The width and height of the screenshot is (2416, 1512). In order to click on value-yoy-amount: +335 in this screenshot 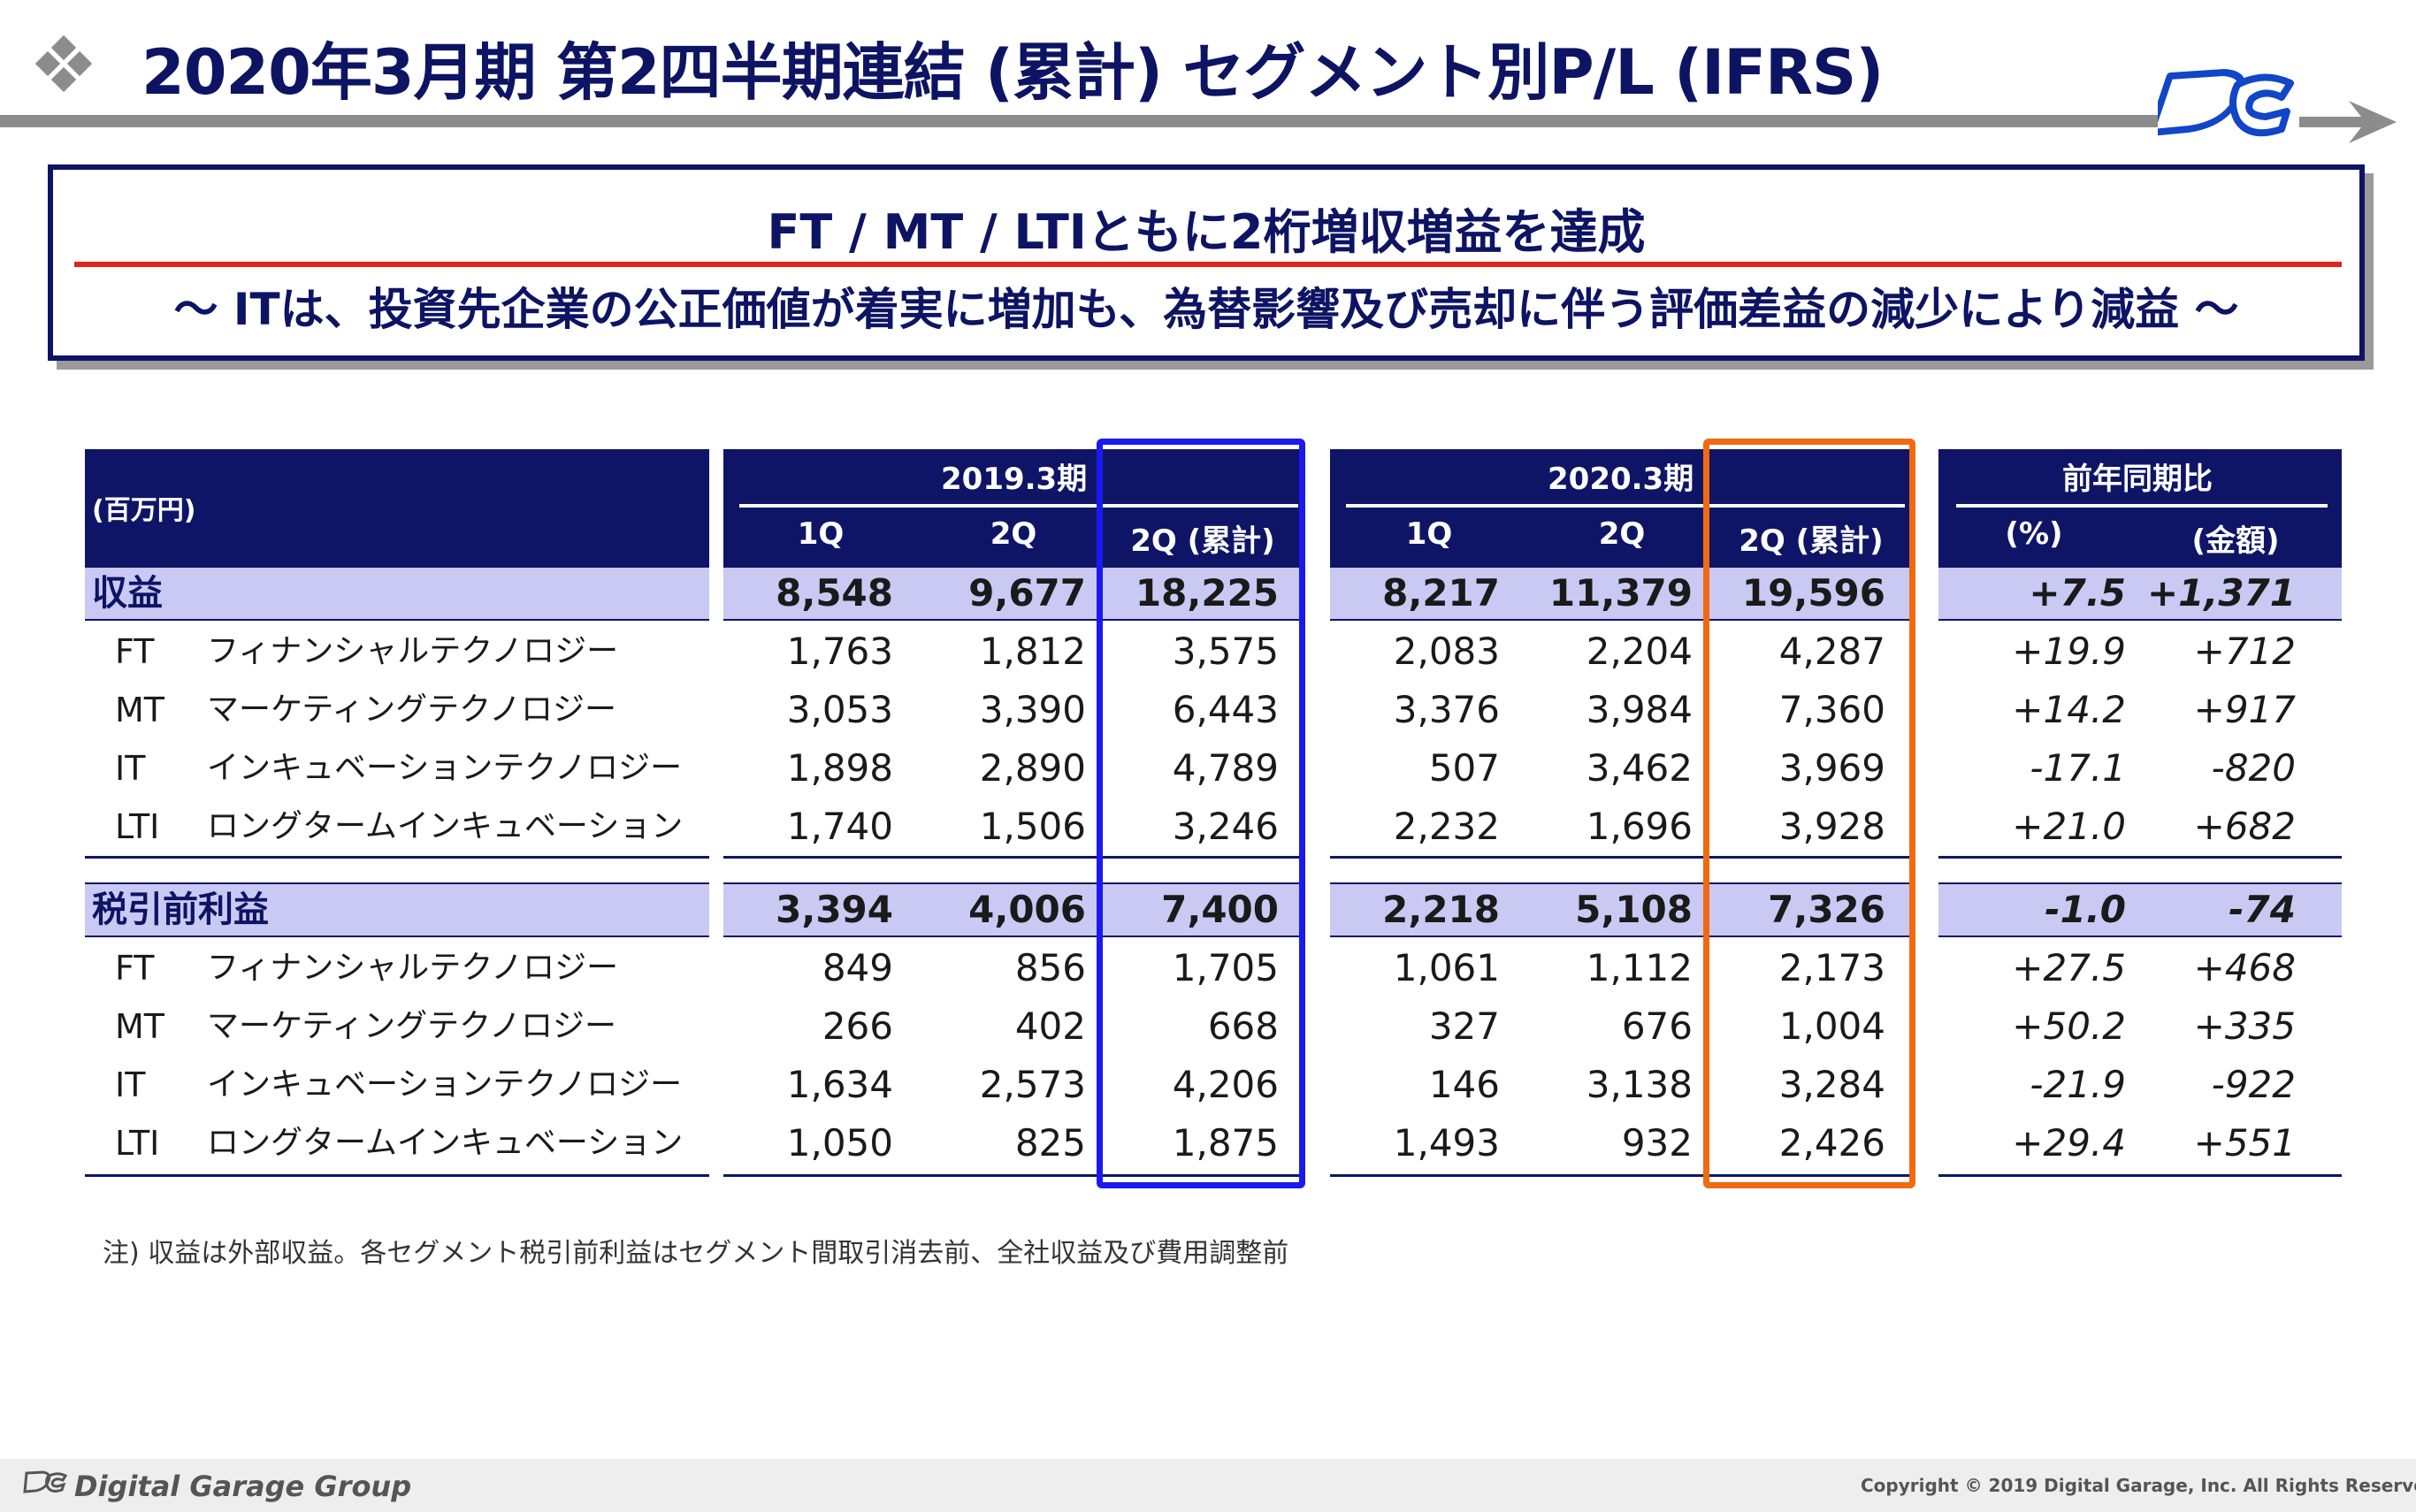, I will do `click(2244, 1026)`.